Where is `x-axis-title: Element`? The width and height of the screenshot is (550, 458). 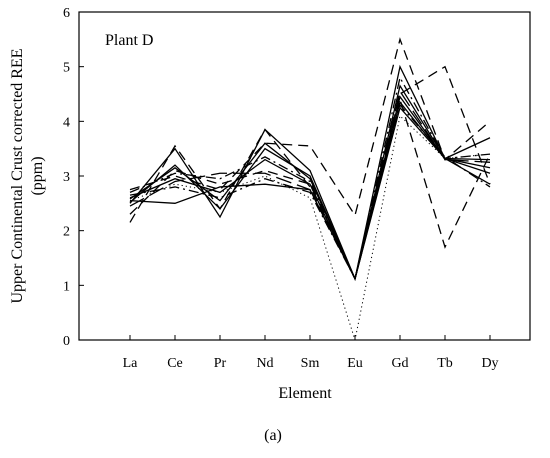 x-axis-title: Element is located at coordinates (305, 393).